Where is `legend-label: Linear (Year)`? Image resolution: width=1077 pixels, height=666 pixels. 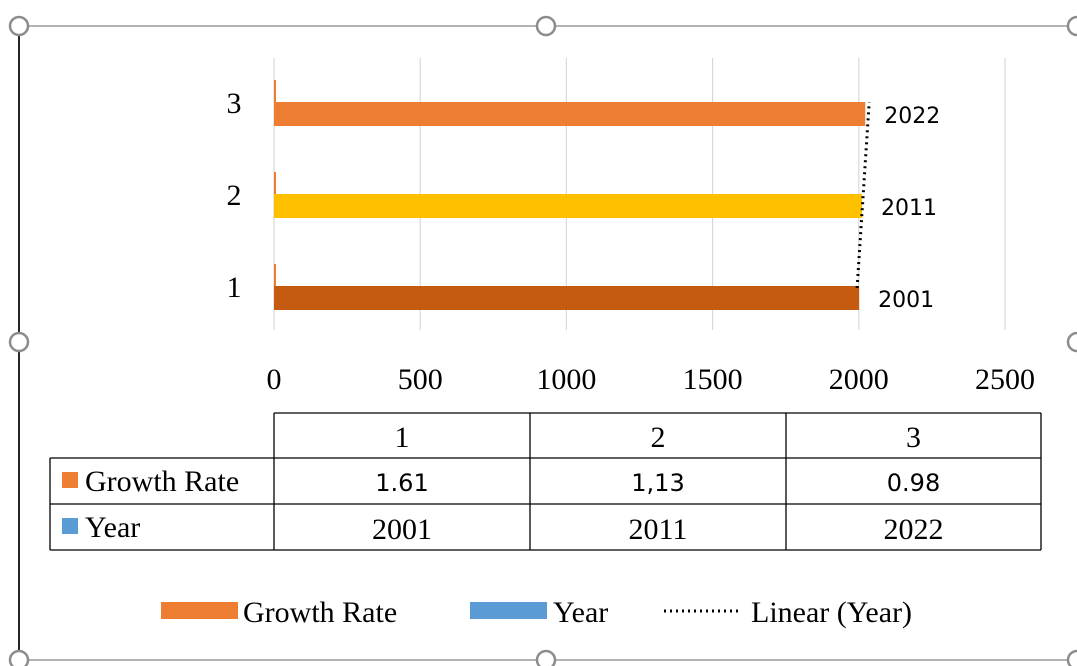
legend-label: Linear (Year) is located at coordinates (831, 612).